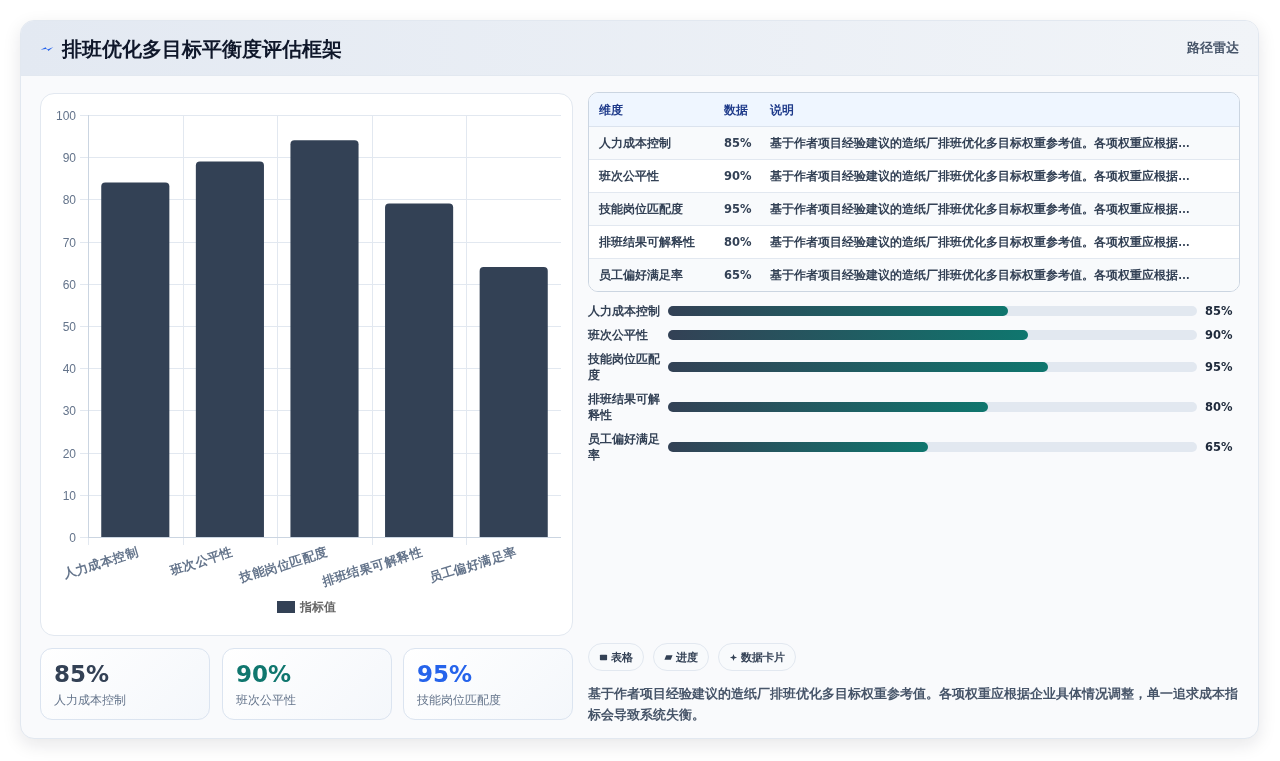 This screenshot has width=1280, height=761. What do you see at coordinates (69, 453) in the screenshot?
I see `y-tick-label: 20` at bounding box center [69, 453].